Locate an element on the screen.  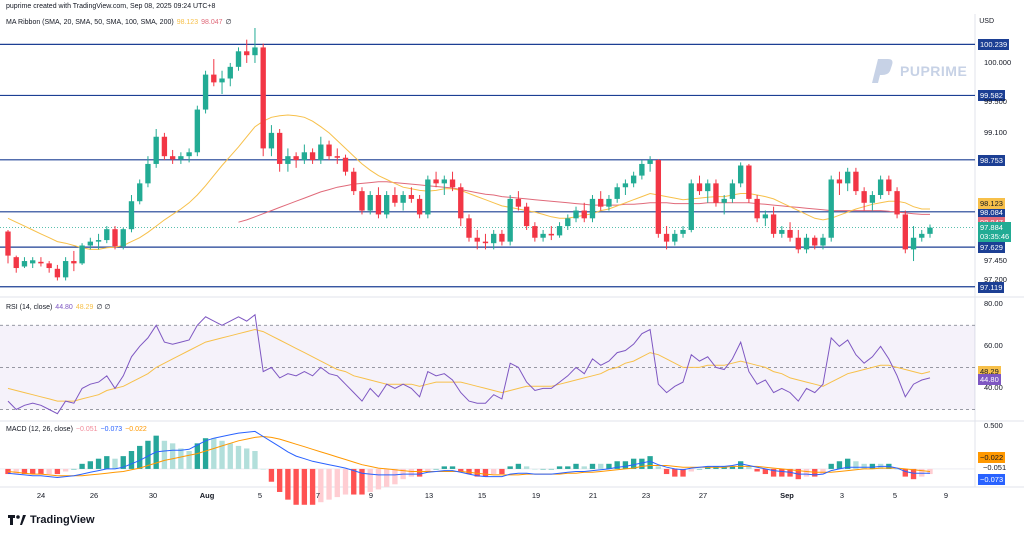
time-tick-label: 24 is located at coordinates (41, 495).